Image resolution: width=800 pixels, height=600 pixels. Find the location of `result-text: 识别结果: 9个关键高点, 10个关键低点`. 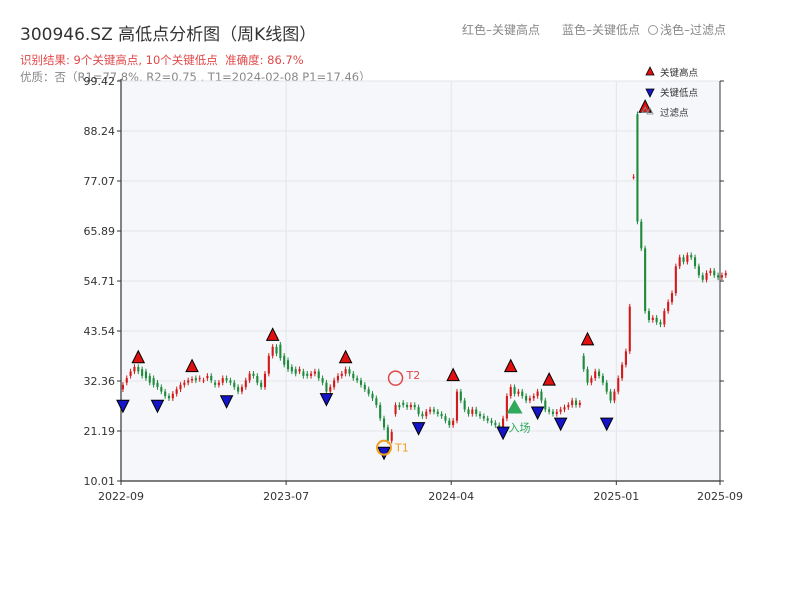

result-text: 识别结果: 9个关键高点, 10个关键低点 is located at coordinates (119, 60).